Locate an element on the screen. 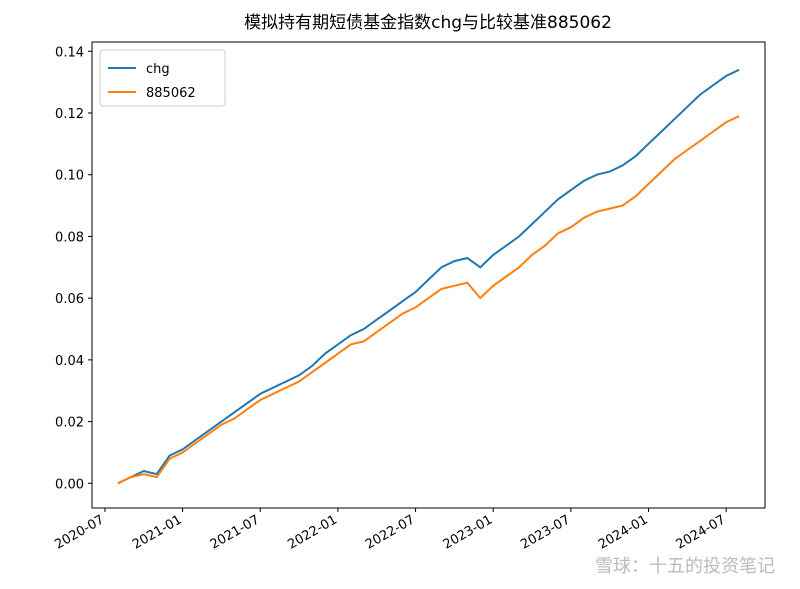  x-tick-label: 2021-07 is located at coordinates (235, 532).